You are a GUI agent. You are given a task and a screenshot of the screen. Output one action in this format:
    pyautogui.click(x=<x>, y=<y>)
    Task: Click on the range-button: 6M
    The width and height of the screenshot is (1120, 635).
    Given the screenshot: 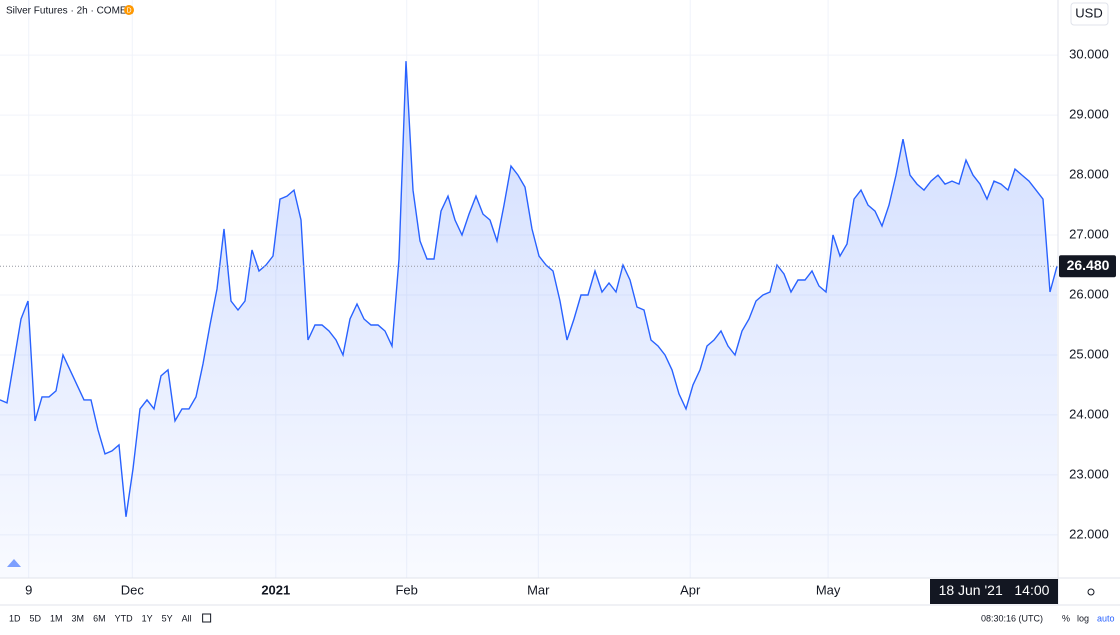 What is the action you would take?
    pyautogui.click(x=99, y=618)
    